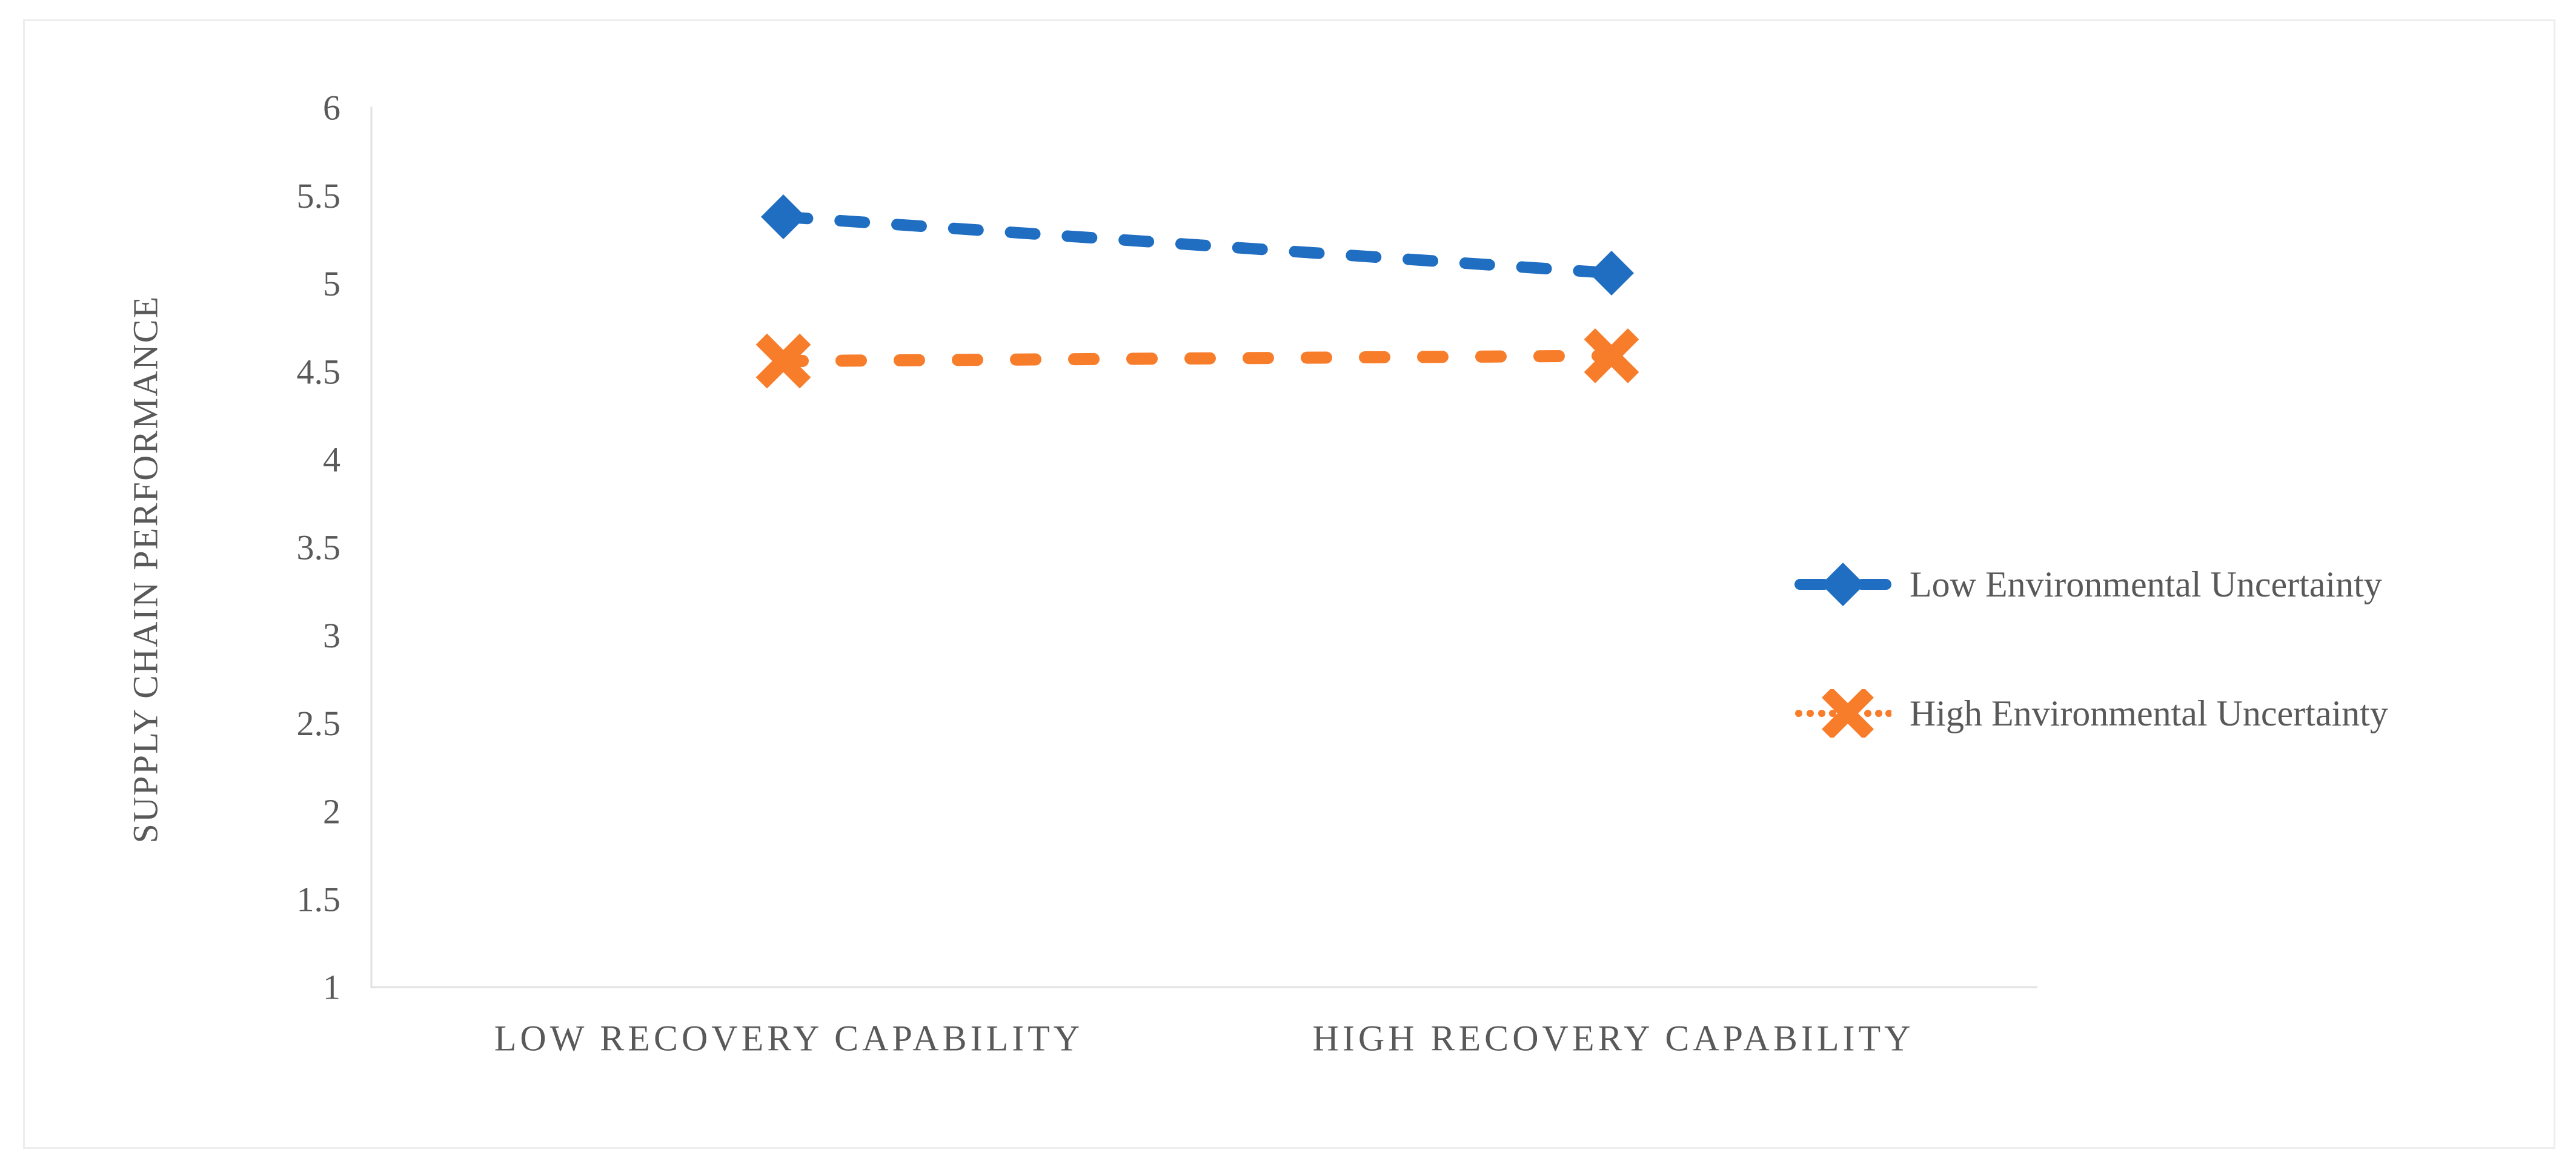  I want to click on series-lines-and-markers, so click(1197, 291).